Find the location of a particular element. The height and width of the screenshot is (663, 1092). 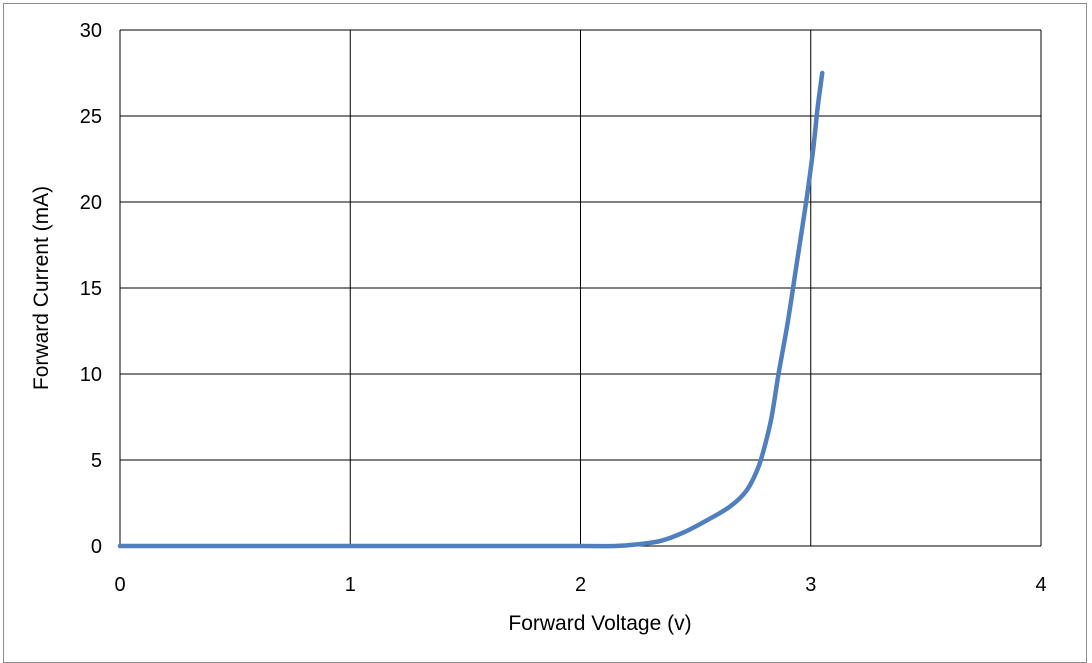

y-tick-label: 0 is located at coordinates (96, 547).